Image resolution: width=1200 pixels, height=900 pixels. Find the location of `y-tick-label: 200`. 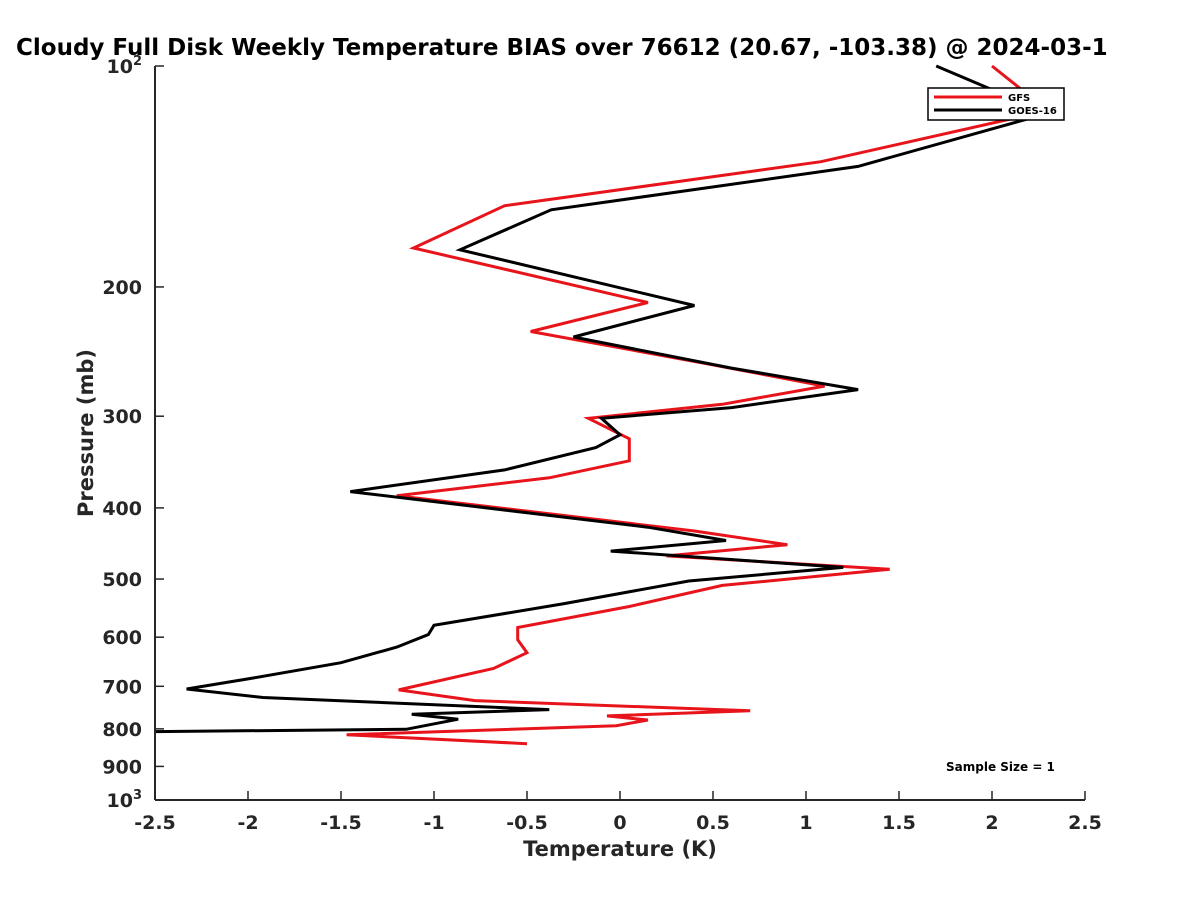

y-tick-label: 200 is located at coordinates (122, 288).